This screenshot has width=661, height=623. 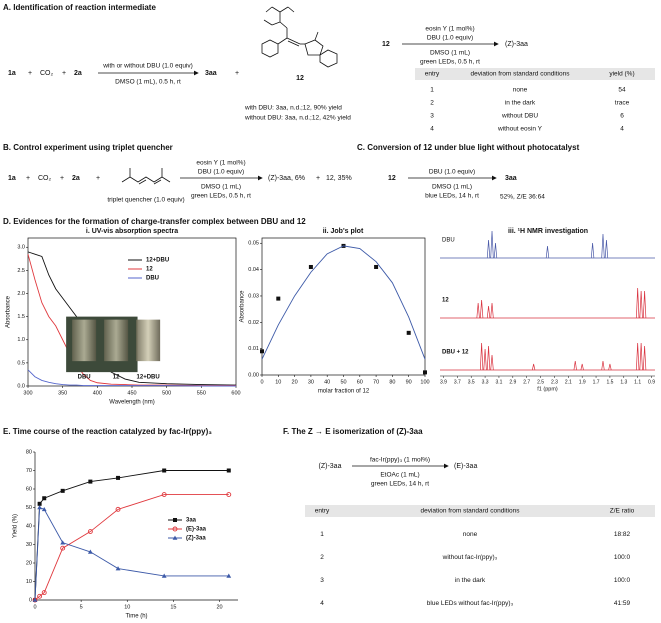 What do you see at coordinates (295, 382) in the screenshot?
I see `x-tick-label: 20` at bounding box center [295, 382].